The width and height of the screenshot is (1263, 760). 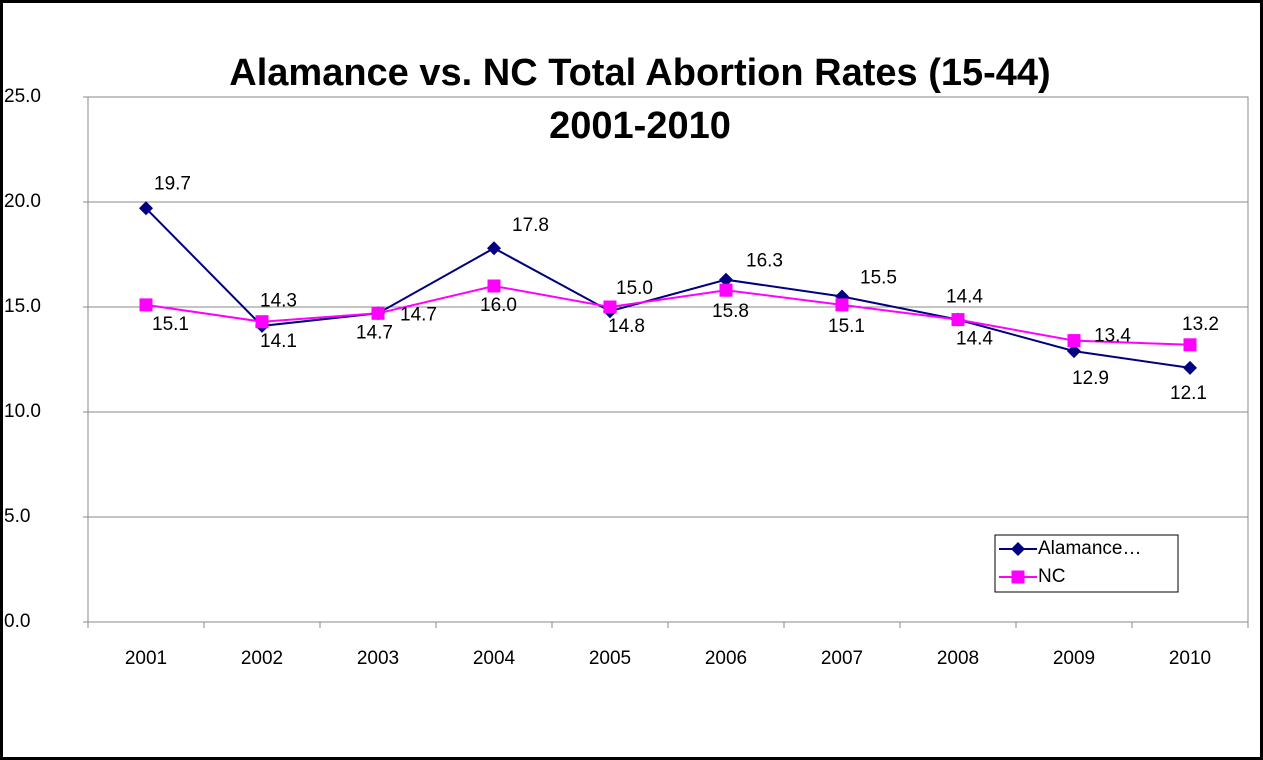 I want to click on y-tick-label: 20.0, so click(x=22, y=201).